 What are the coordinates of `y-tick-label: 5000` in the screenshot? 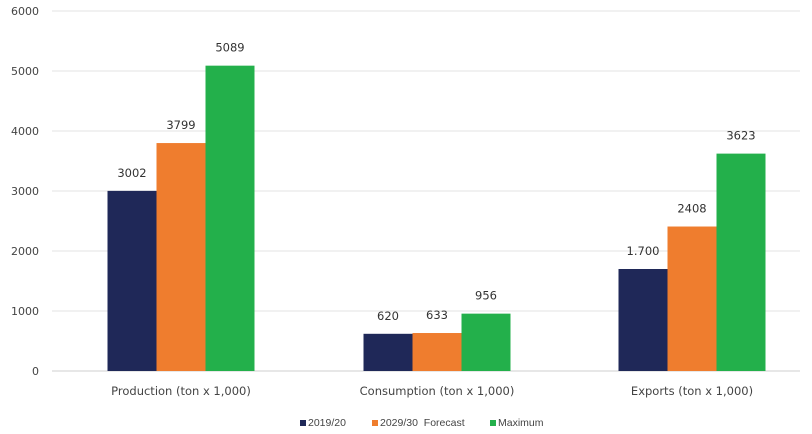 It's located at (25, 71).